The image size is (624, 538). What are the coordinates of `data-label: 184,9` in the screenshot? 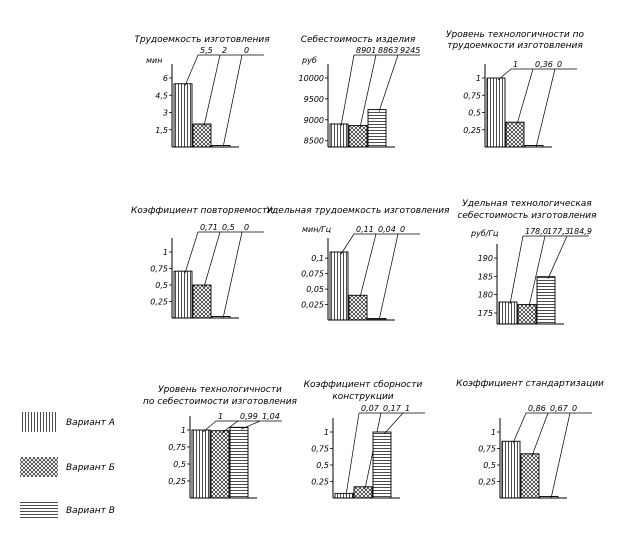 It's located at (580, 231).